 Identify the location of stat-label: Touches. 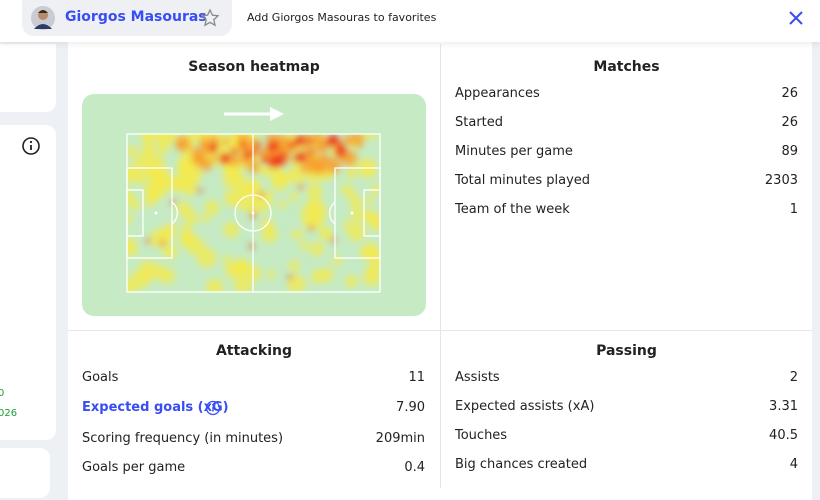
(481, 435).